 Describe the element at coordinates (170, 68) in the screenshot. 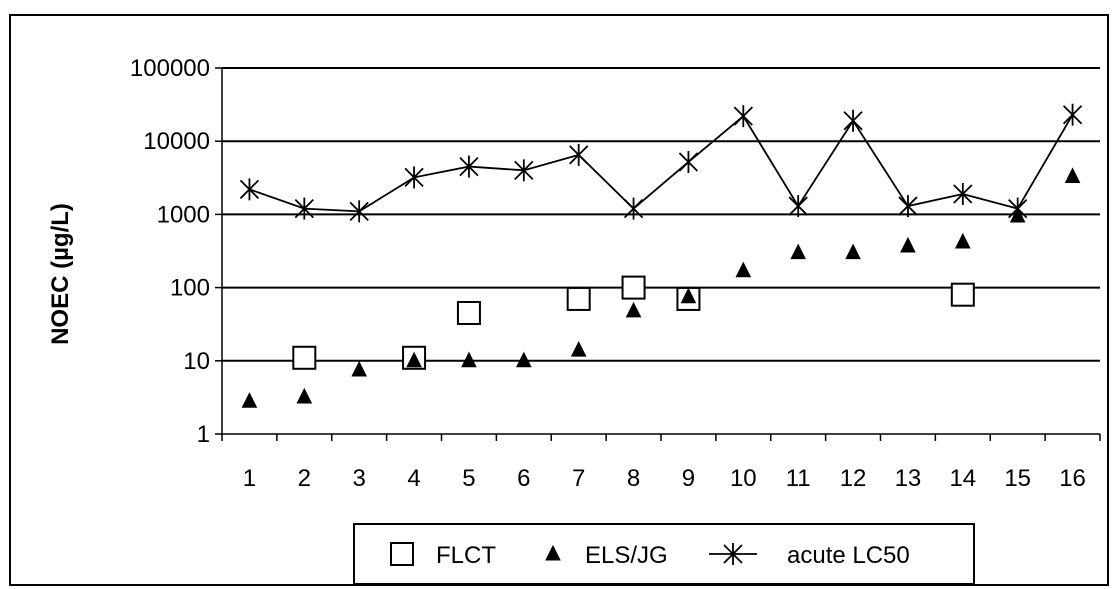

I see `y-tick-label: 100000` at that location.